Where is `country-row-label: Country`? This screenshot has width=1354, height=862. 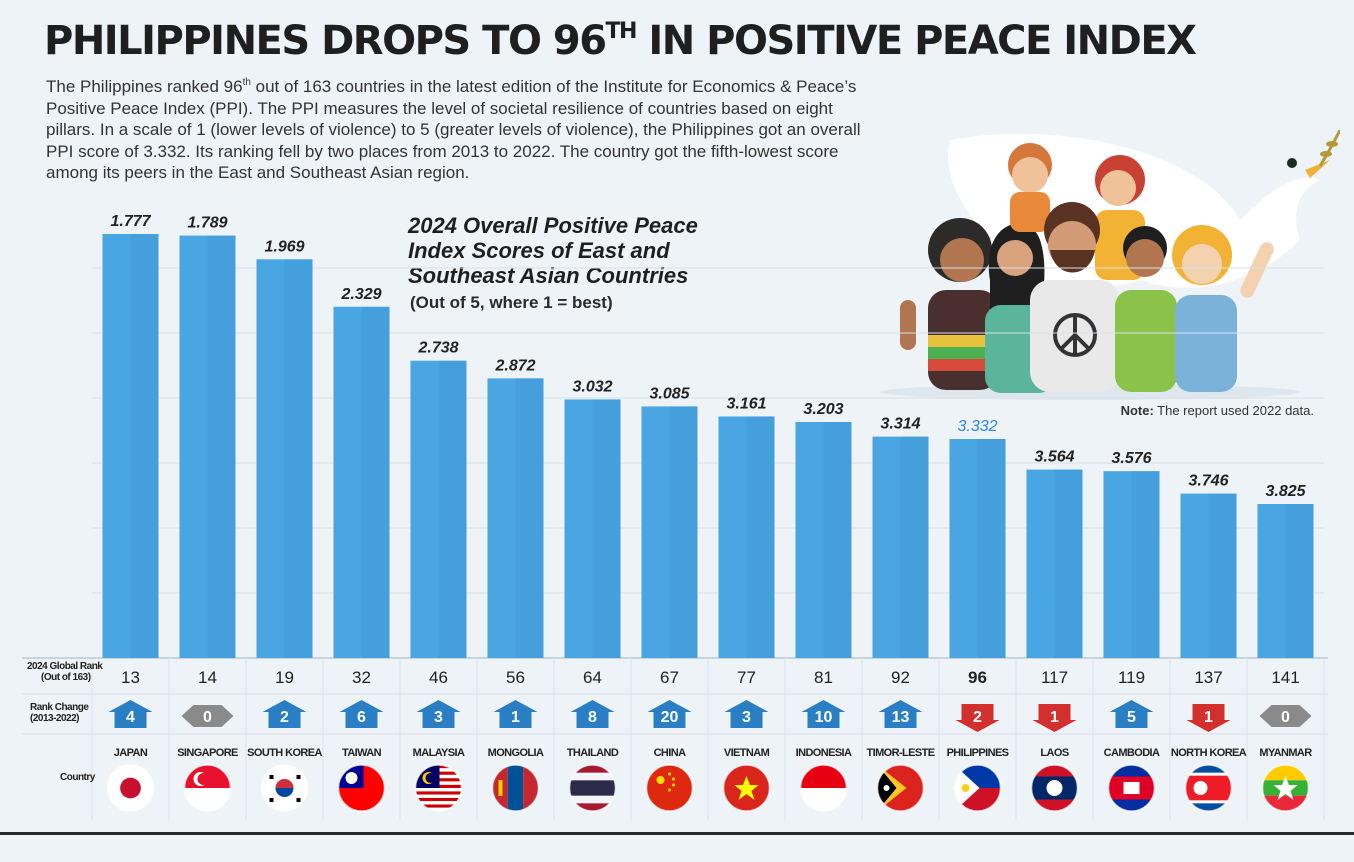 country-row-label: Country is located at coordinates (77, 777).